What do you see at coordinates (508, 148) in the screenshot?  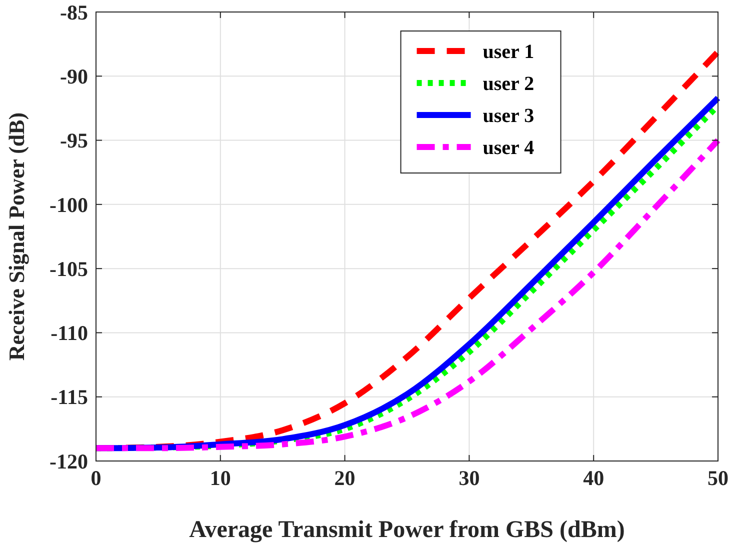 I see `legend-label: user 4` at bounding box center [508, 148].